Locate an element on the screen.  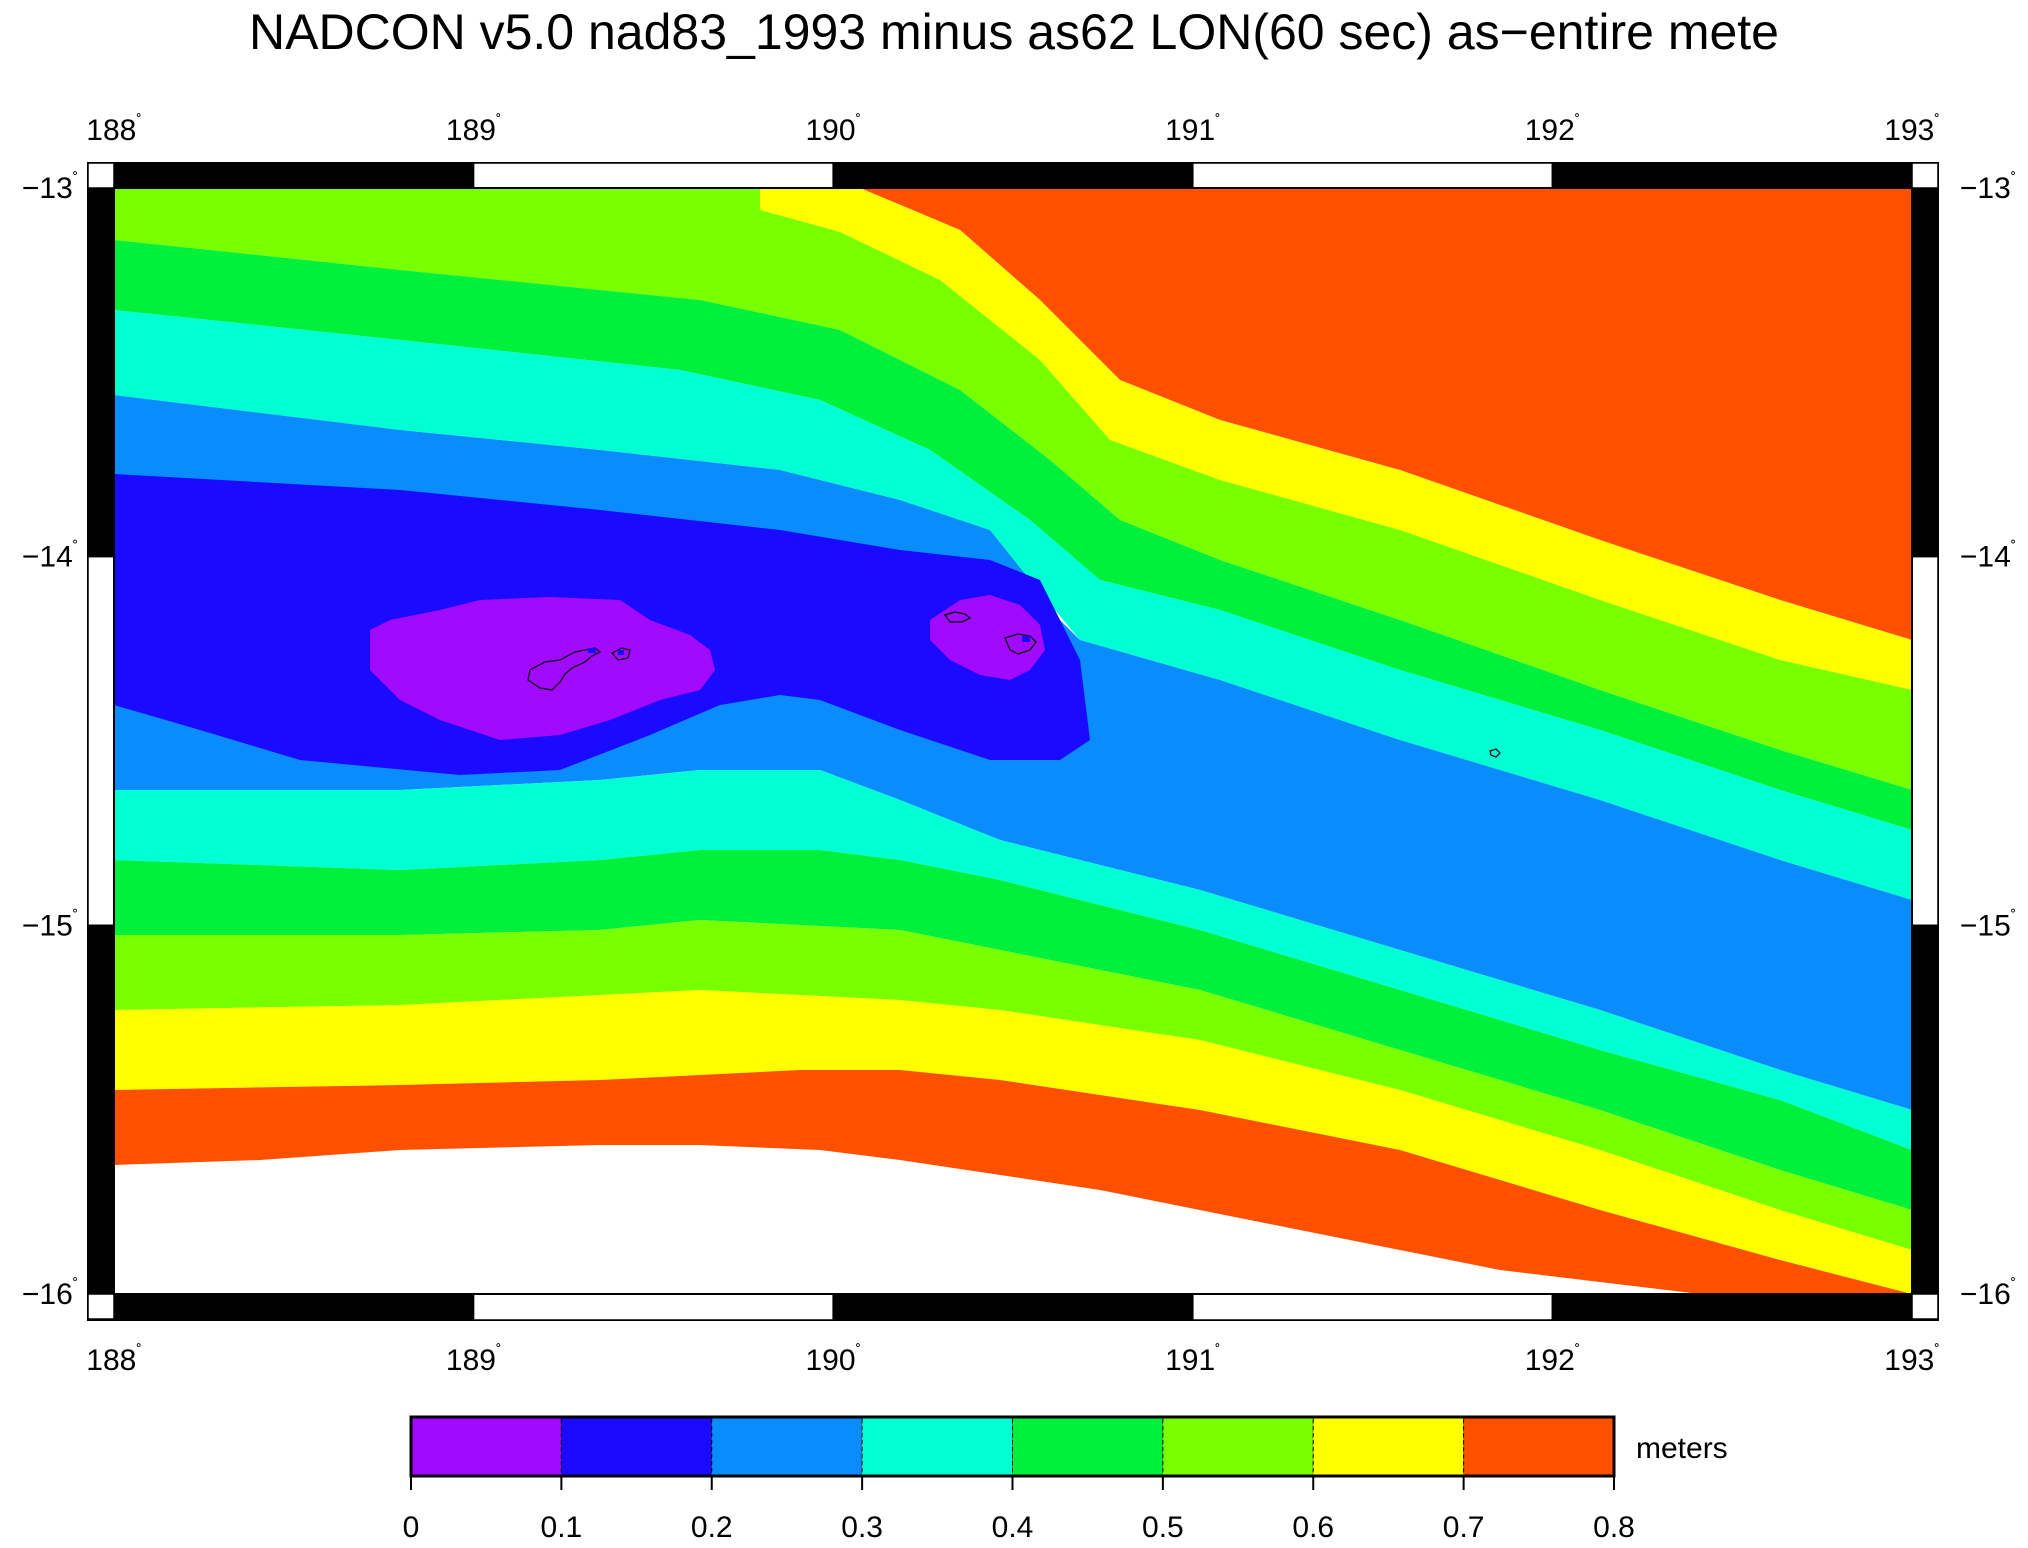
aunuu-coastline is located at coordinates (621, 654).